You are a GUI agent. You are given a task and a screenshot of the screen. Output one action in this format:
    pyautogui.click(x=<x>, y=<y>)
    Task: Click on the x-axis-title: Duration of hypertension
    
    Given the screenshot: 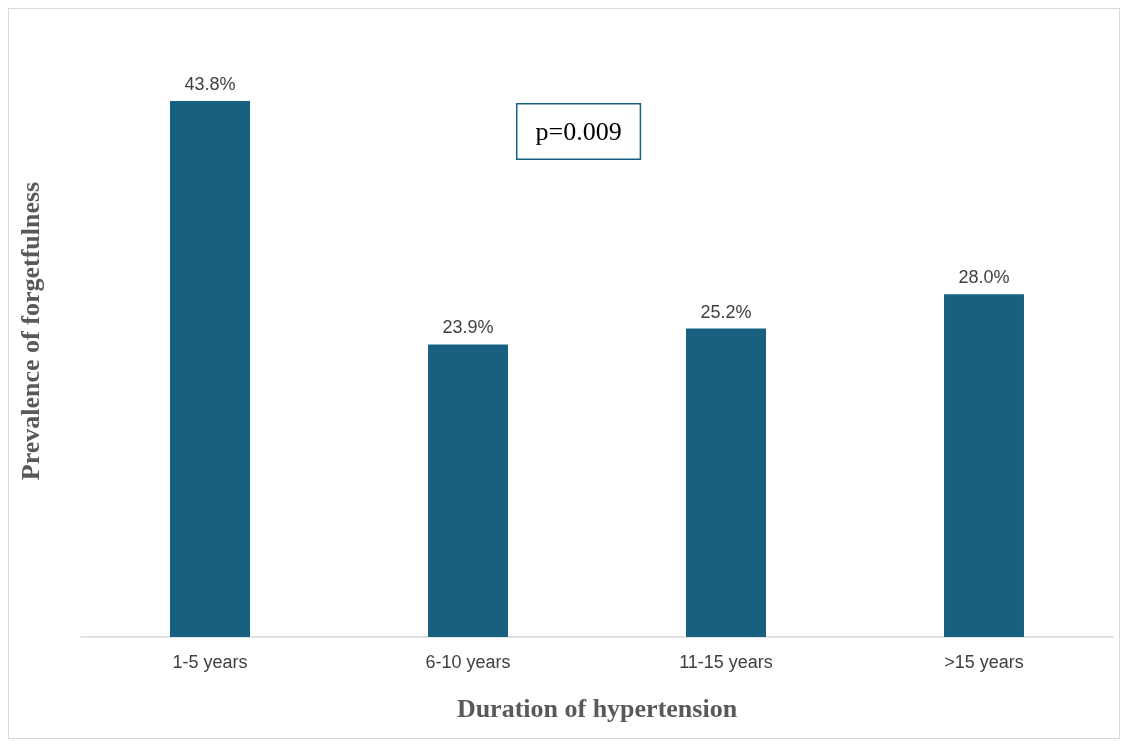 What is the action you would take?
    pyautogui.click(x=597, y=708)
    